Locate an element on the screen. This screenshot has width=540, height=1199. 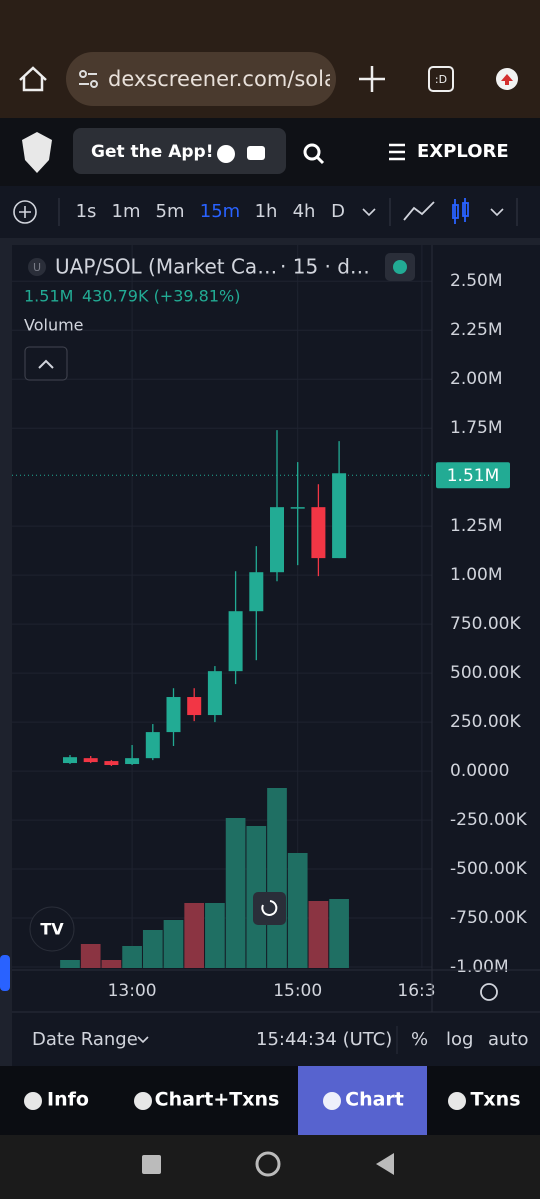
site-settings-icon is located at coordinates (88, 79).